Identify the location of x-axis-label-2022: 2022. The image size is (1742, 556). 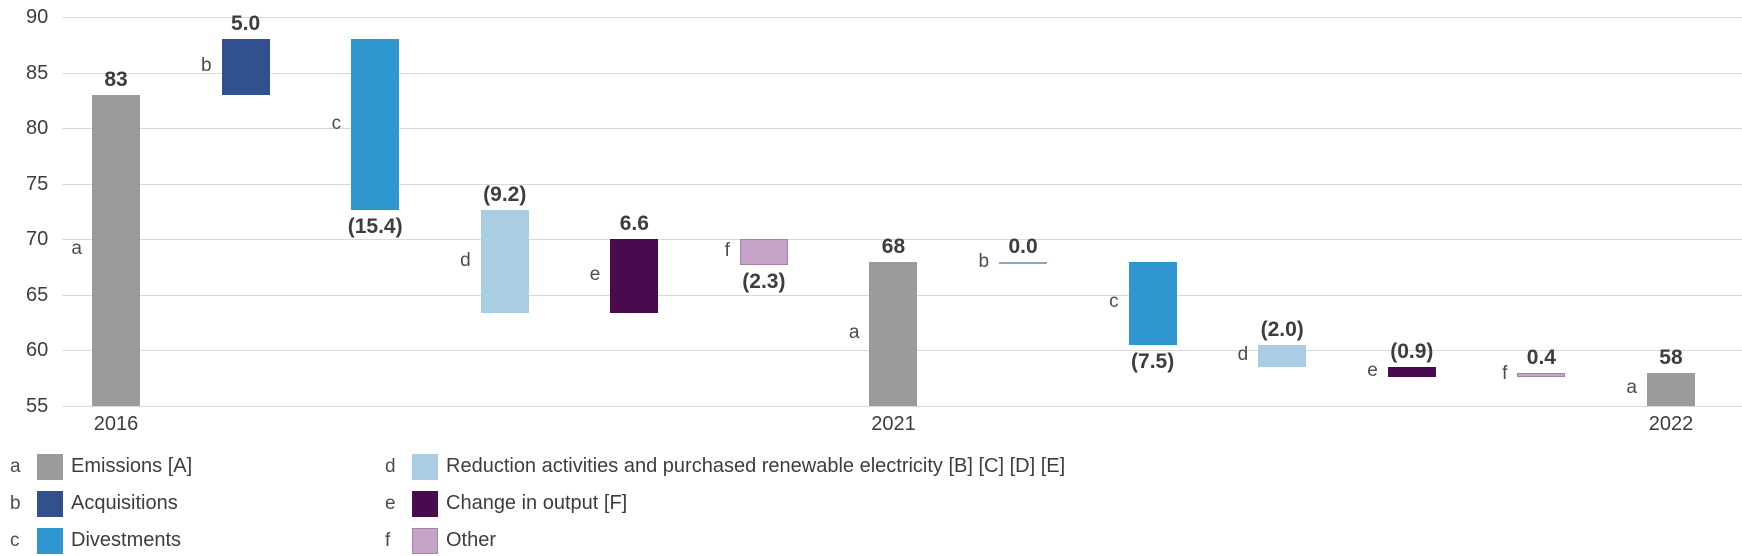
(1671, 424).